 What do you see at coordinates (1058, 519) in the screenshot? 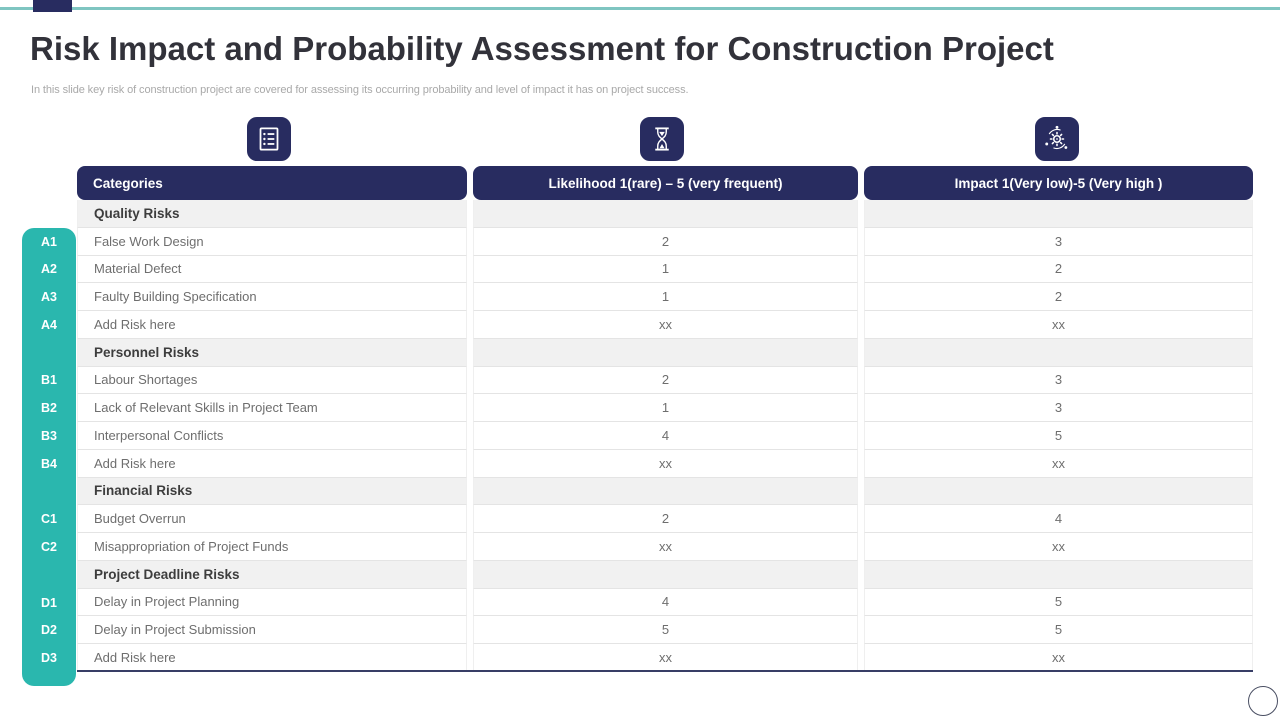
I see `impact-cell: 4` at bounding box center [1058, 519].